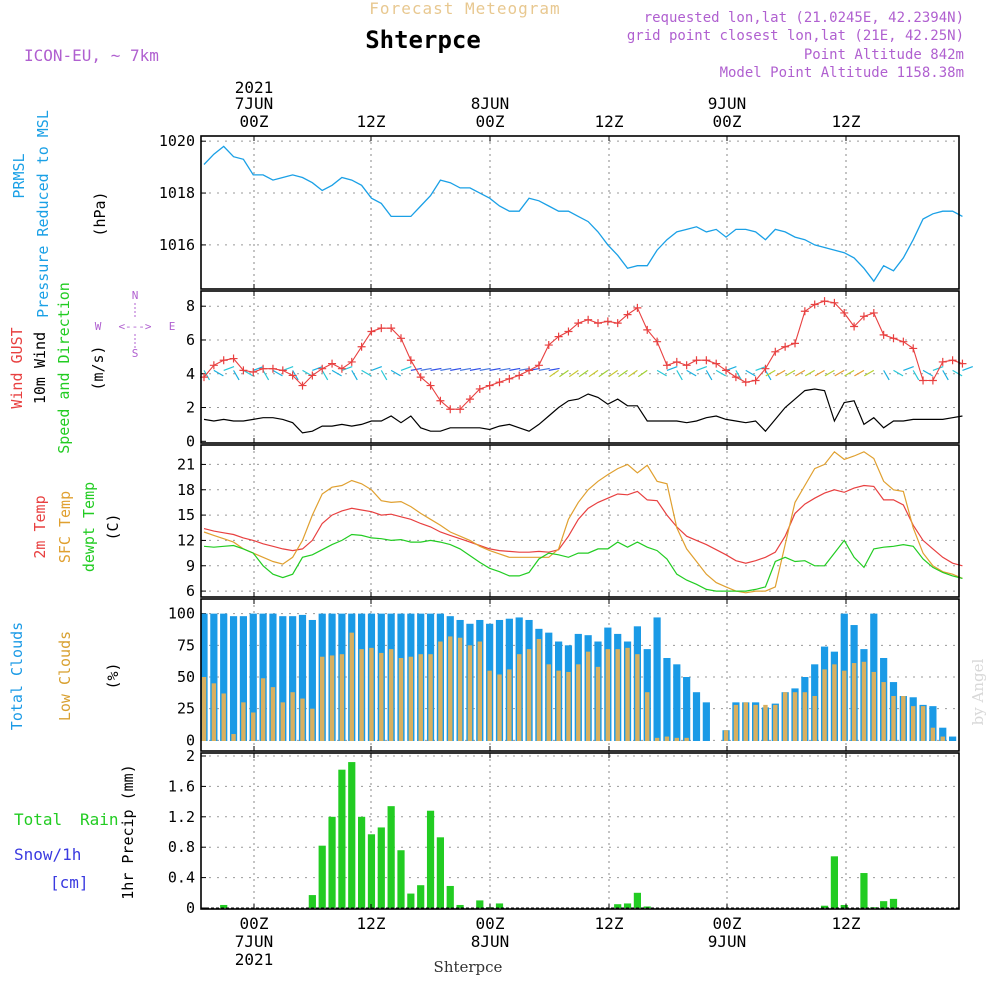 The image size is (1000, 1000). Describe the element at coordinates (186, 677) in the screenshot. I see `y-tick-label: 50` at that location.